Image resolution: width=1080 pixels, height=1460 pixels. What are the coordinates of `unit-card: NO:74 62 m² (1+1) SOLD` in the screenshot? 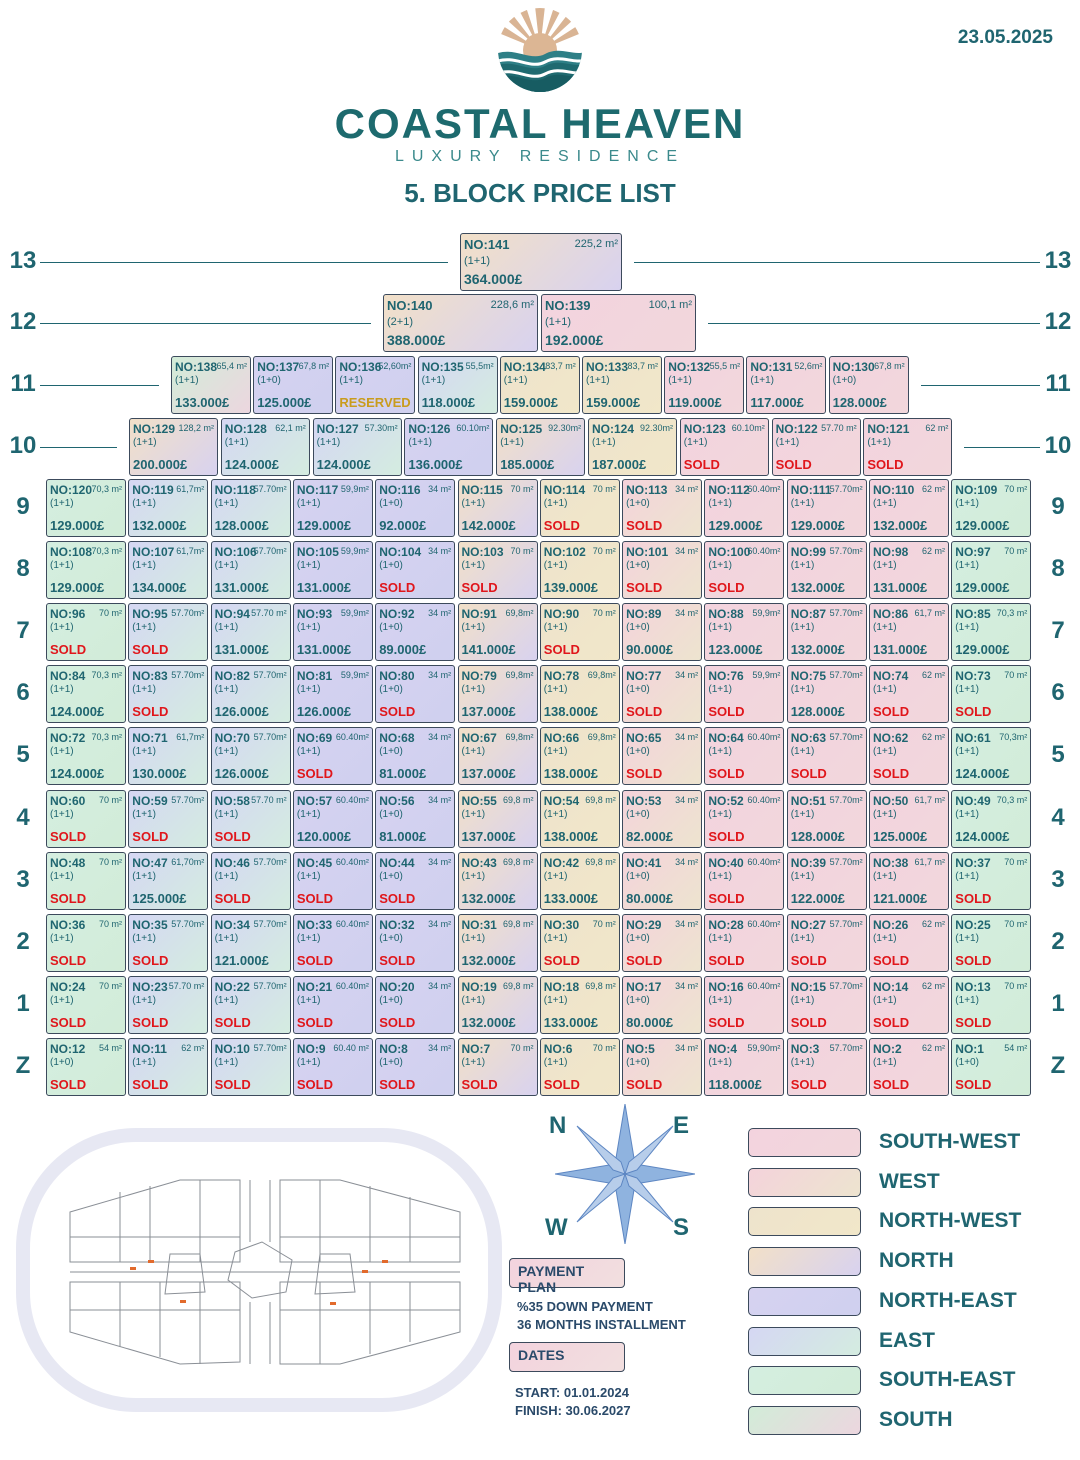 It's located at (909, 694).